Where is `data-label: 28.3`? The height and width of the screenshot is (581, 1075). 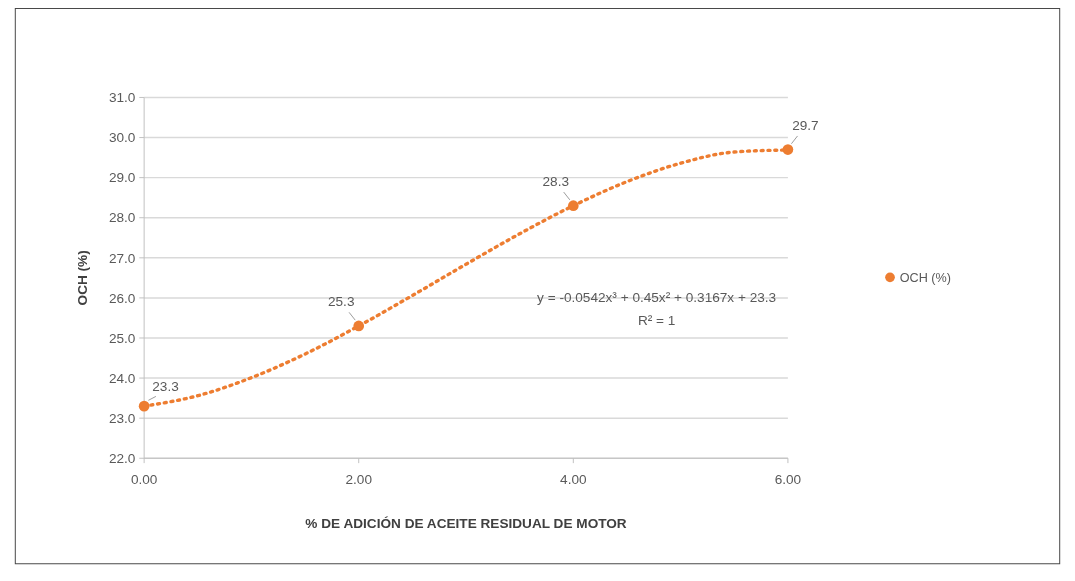 data-label: 28.3 is located at coordinates (556, 182).